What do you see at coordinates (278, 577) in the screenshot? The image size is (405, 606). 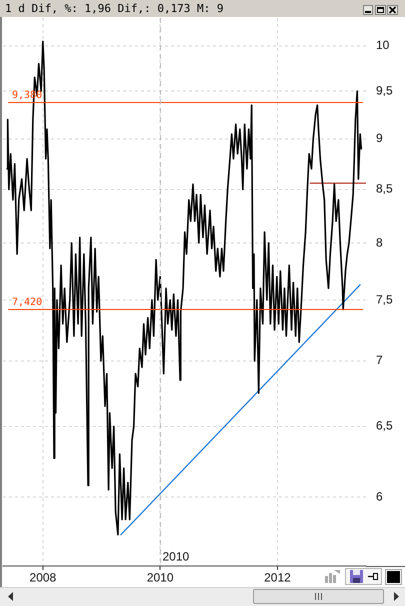 I see `x-tick-label: 2012` at bounding box center [278, 577].